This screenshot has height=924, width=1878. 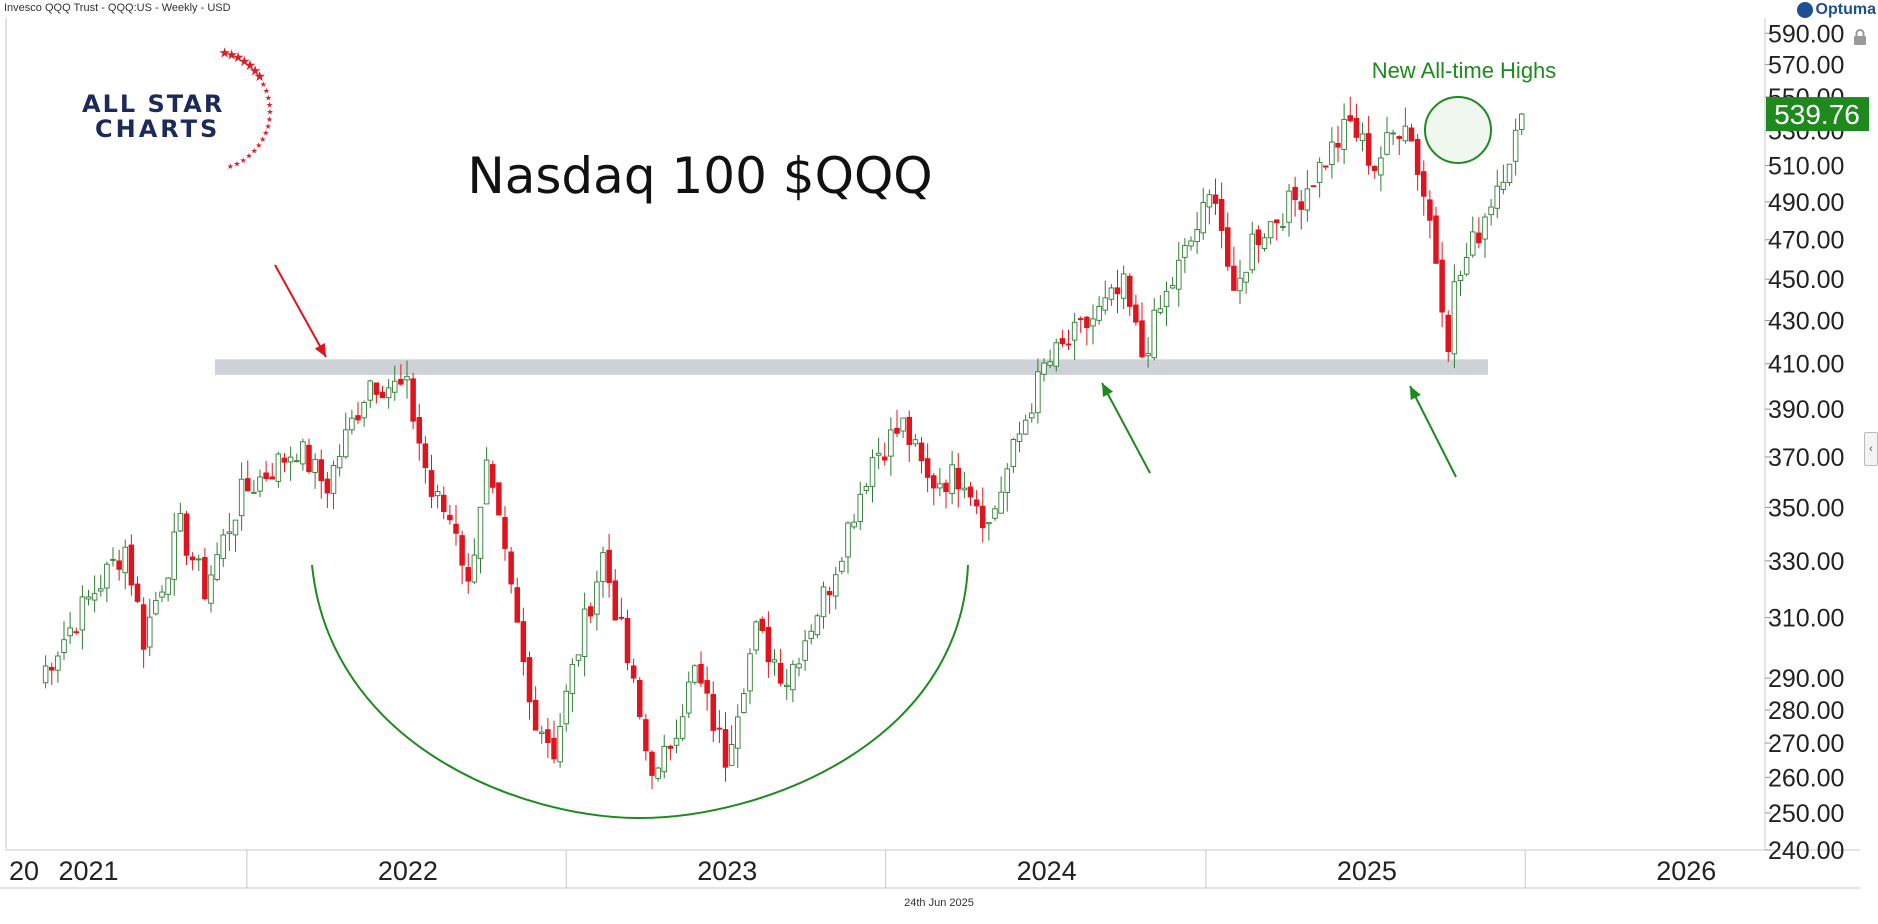 I want to click on y-tick-label: 490.00, so click(x=1806, y=203).